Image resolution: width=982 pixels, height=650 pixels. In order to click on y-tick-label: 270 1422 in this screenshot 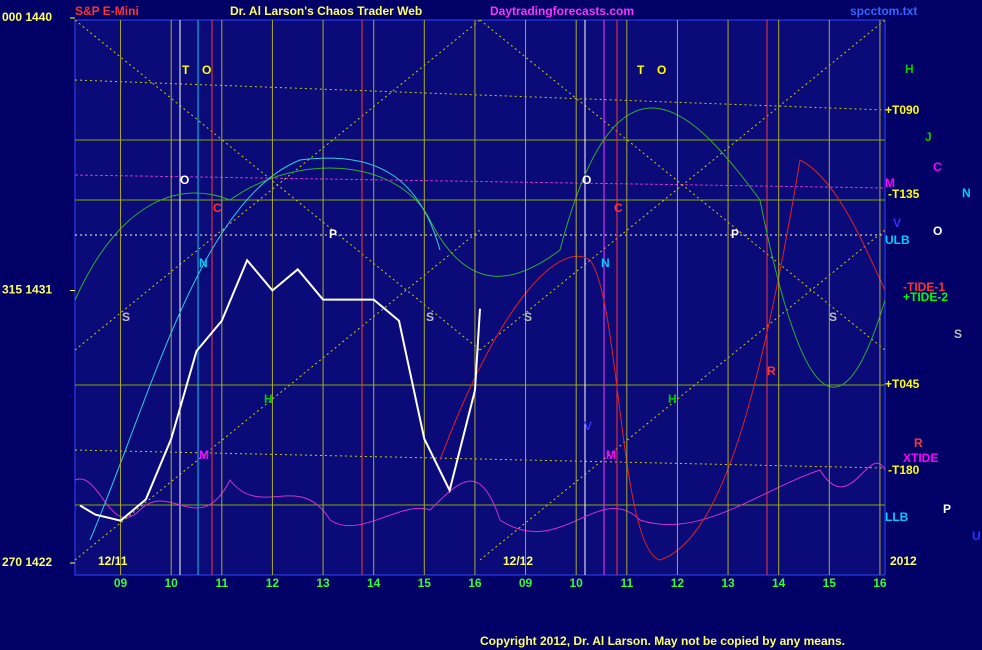, I will do `click(27, 562)`.